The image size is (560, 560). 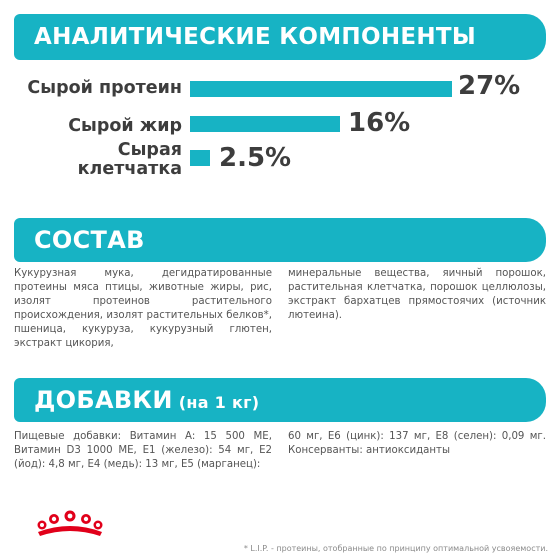 What do you see at coordinates (255, 158) in the screenshot?
I see `bar-value-fiber: 2.5%` at bounding box center [255, 158].